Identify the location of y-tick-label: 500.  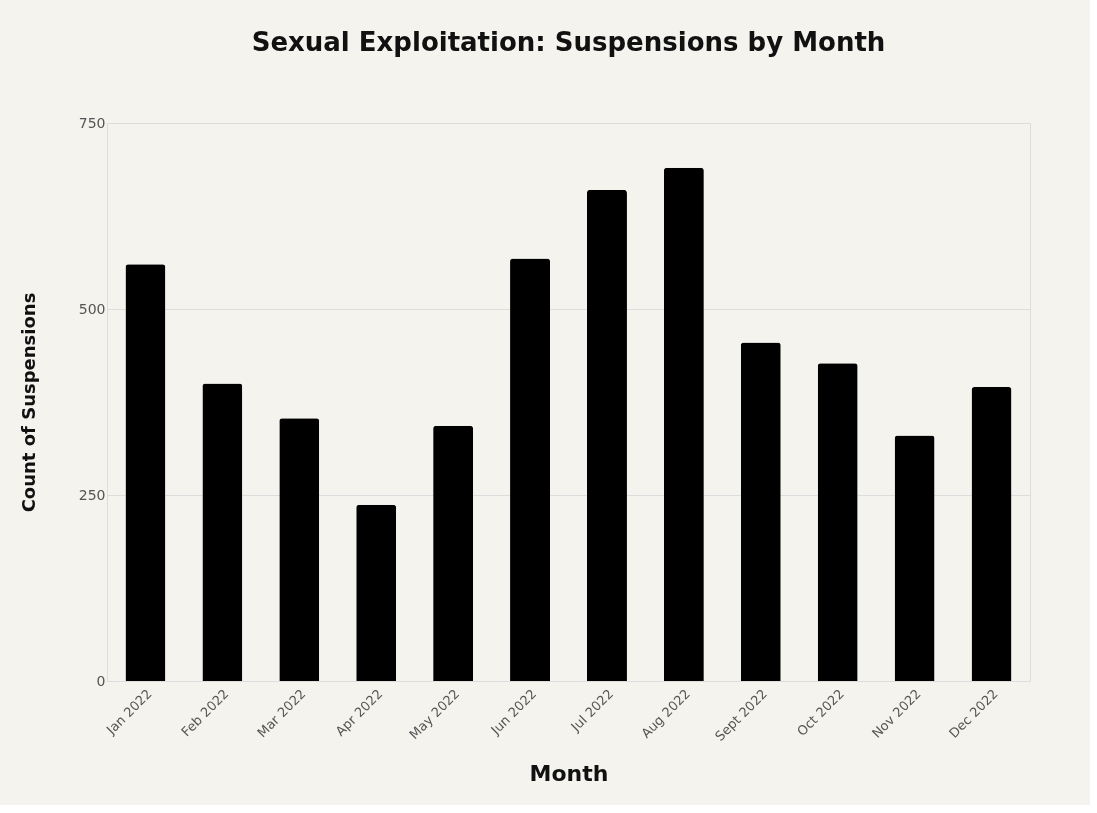
(92, 308).